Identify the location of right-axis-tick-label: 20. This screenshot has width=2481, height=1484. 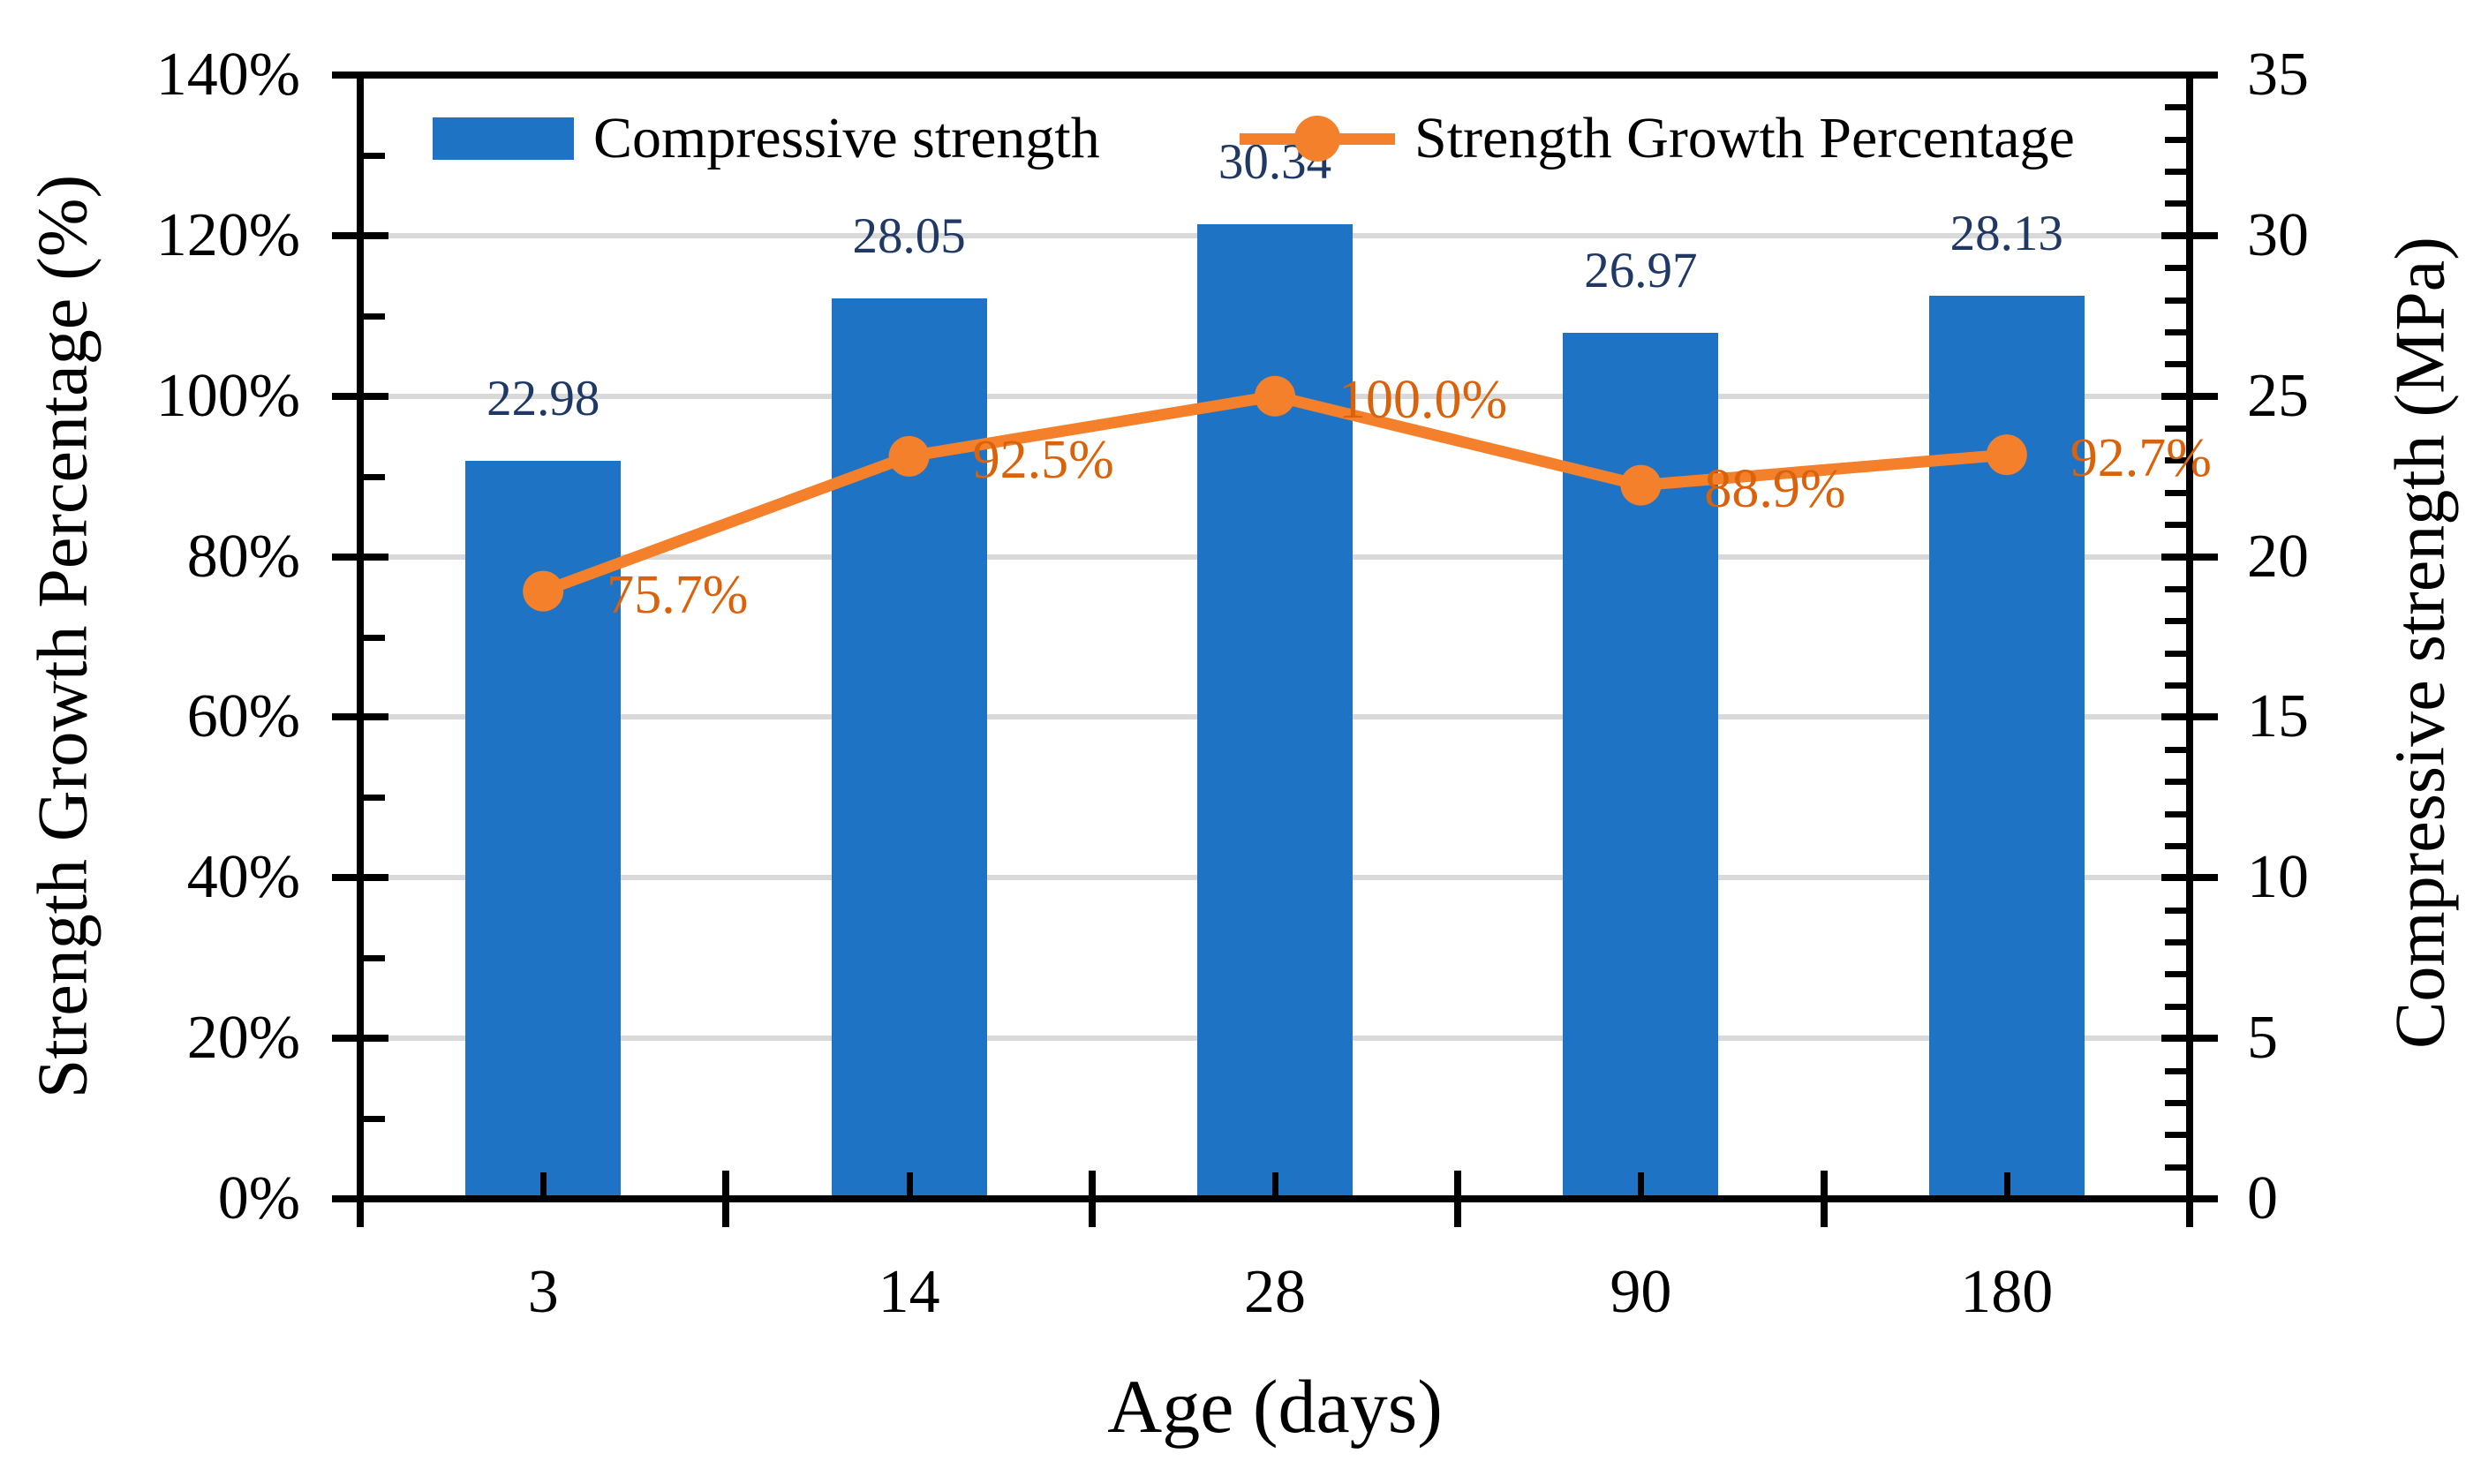
(2278, 556).